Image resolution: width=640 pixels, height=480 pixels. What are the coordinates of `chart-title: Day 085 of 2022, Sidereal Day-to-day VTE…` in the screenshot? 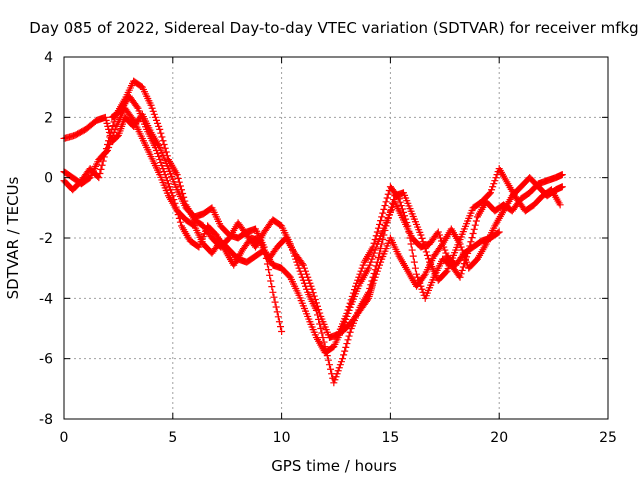 It's located at (333, 28).